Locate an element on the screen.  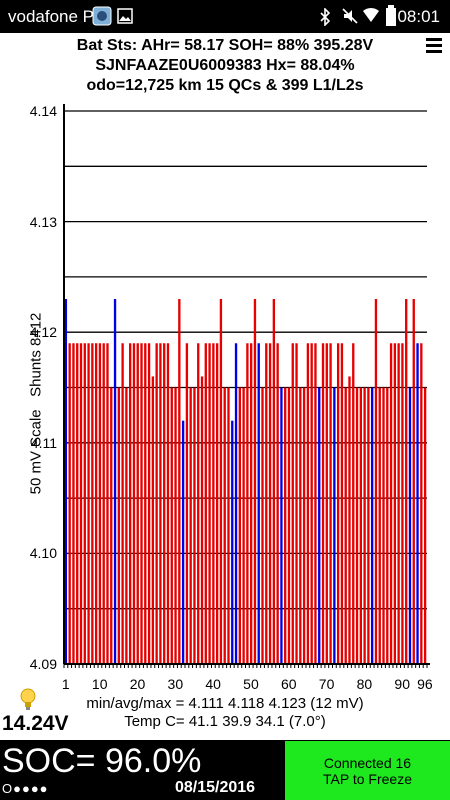
bluetooth-icon is located at coordinates (325, 17).